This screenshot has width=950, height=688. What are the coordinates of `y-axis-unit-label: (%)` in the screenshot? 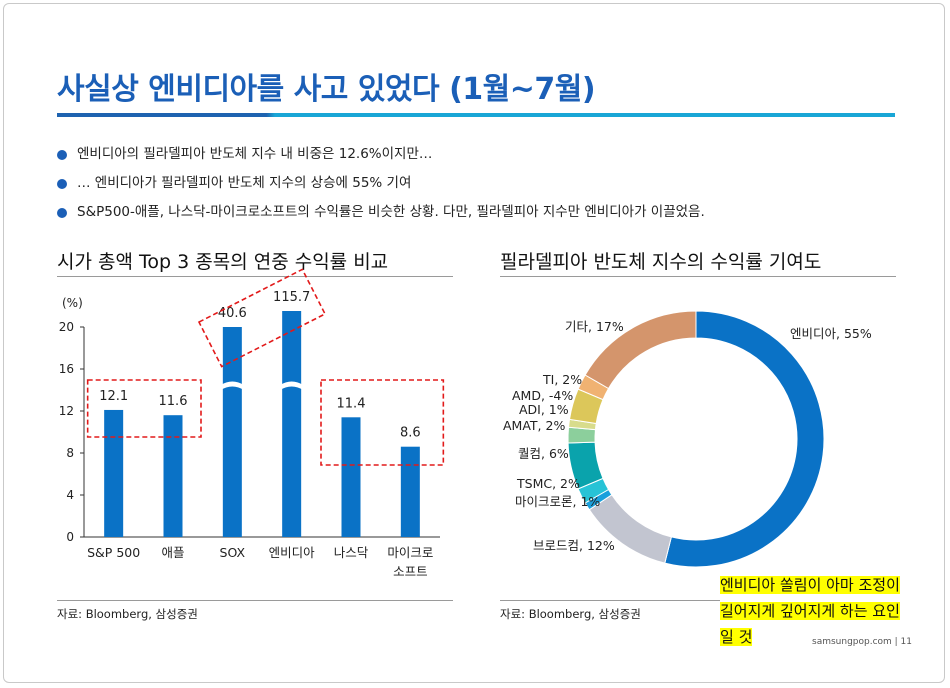 It's located at (72, 303).